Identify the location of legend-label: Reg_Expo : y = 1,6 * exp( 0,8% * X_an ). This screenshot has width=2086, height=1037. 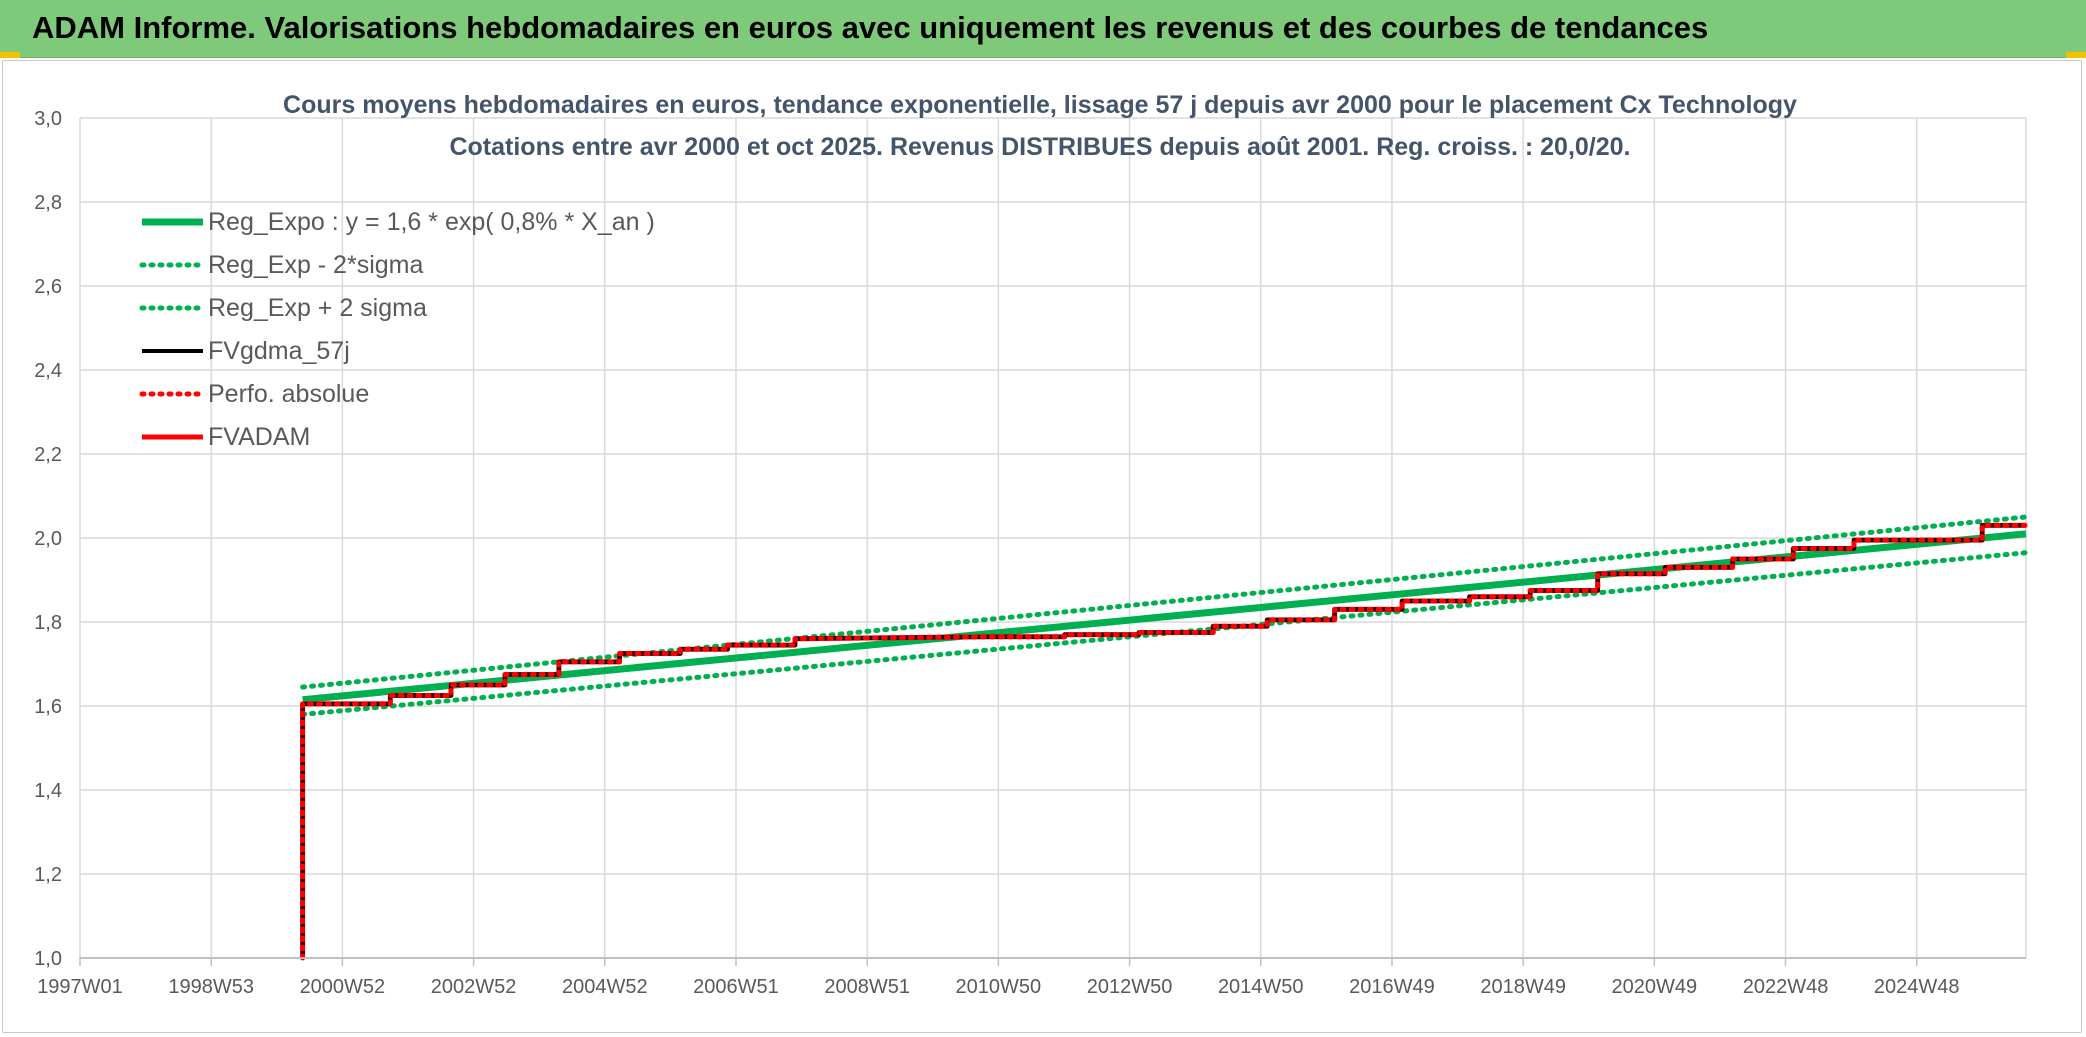
(431, 222).